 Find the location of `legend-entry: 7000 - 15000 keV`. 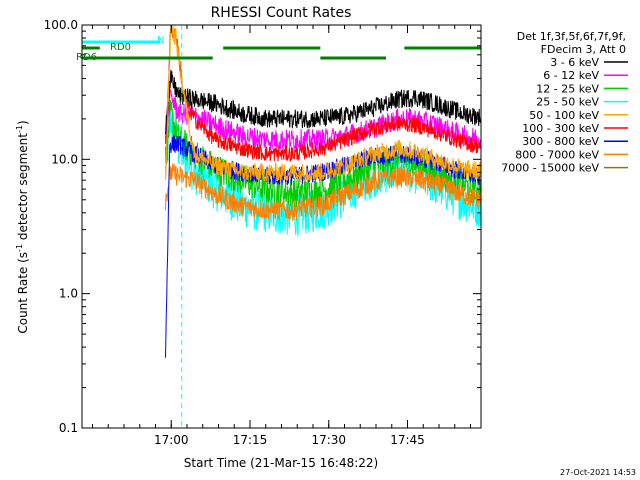

legend-entry: 7000 - 15000 keV is located at coordinates (550, 168).